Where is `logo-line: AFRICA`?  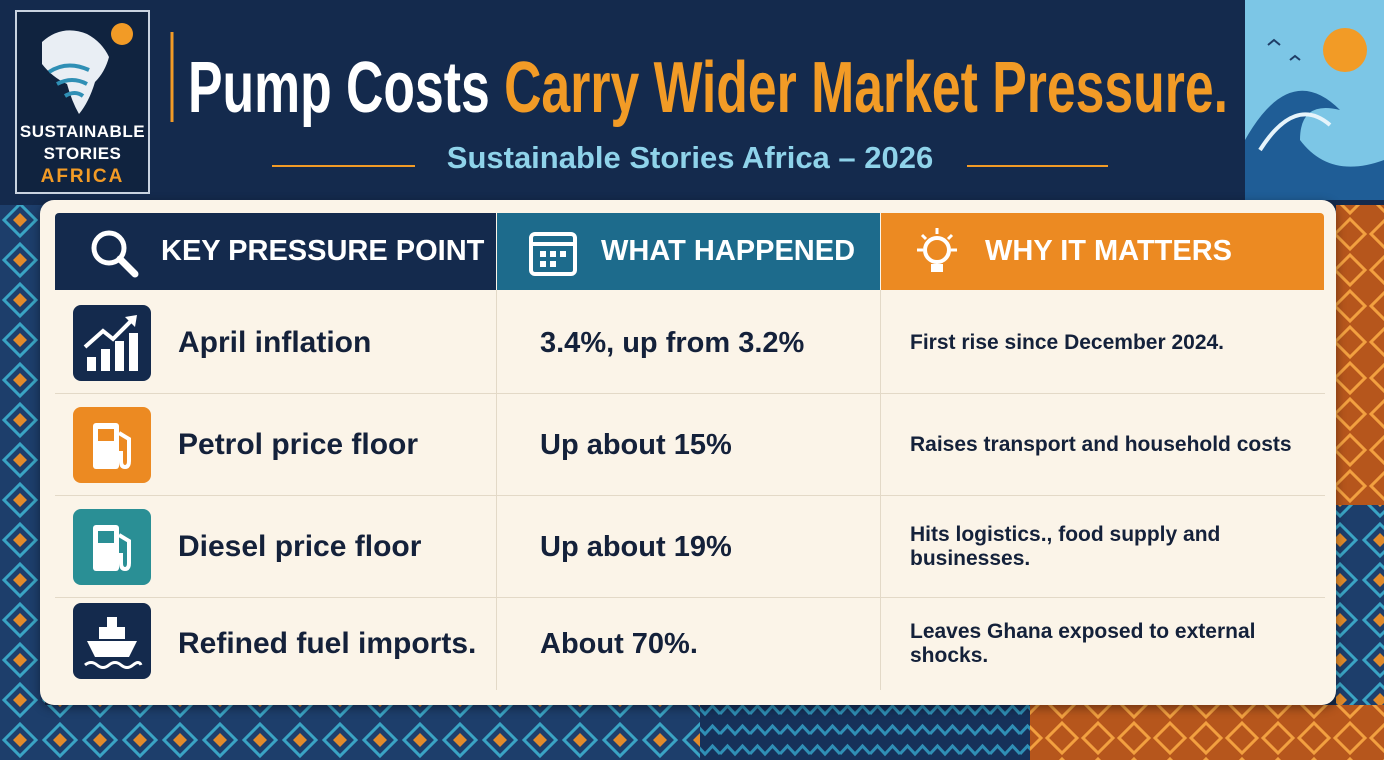
logo-line: AFRICA is located at coordinates (82, 176).